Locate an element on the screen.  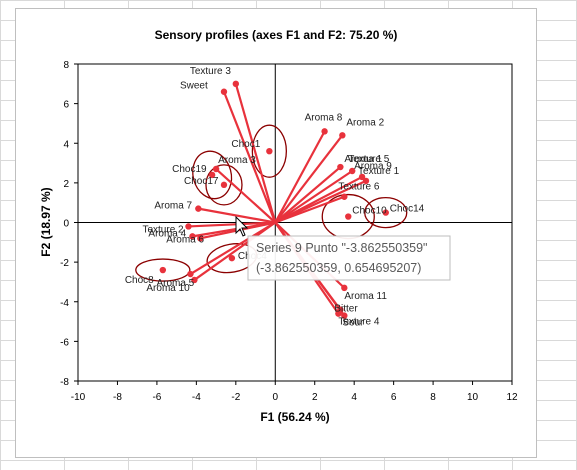
variable-label: Aroma 11 is located at coordinates (365, 296).